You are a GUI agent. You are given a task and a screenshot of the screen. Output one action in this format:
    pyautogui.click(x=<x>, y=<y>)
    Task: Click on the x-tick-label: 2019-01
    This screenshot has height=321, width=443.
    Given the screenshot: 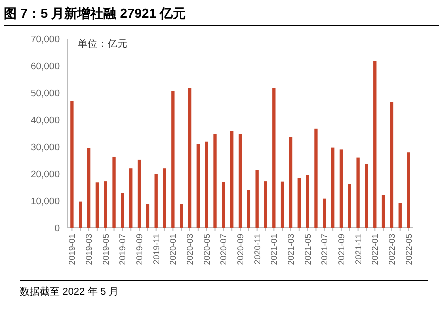 What is the action you would take?
    pyautogui.click(x=72, y=250)
    